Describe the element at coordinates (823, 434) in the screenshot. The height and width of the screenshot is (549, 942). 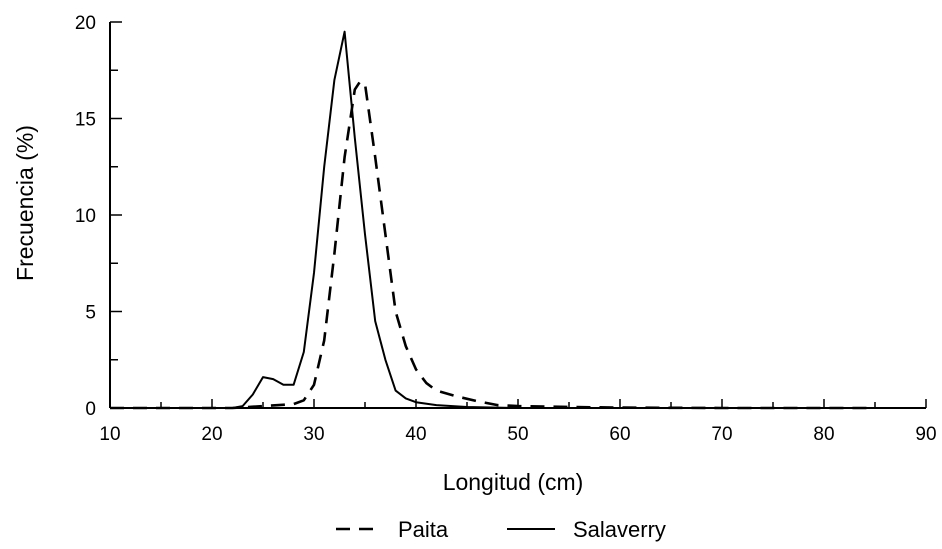
I see `x-tick-label: 80` at that location.